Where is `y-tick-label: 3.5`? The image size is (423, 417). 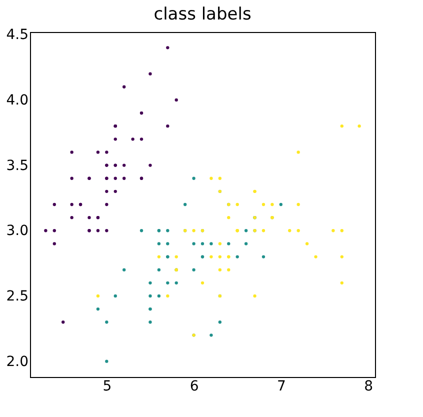
y-tick-label: 3.5 is located at coordinates (17, 166).